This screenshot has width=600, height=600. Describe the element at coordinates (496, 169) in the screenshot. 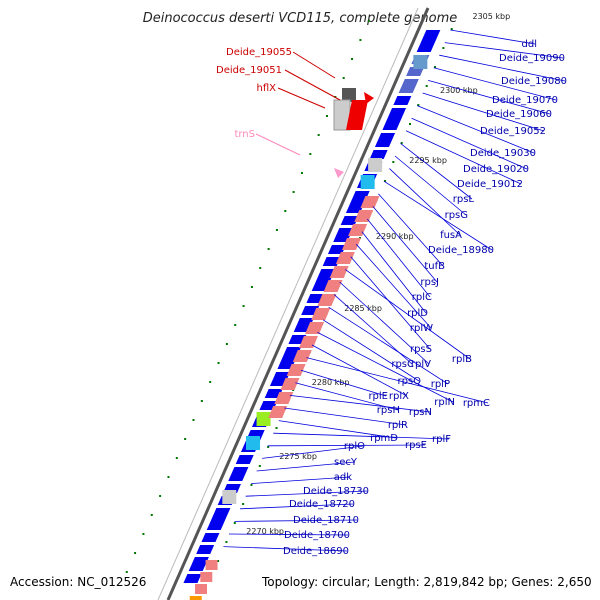

I see `gene-label: Deide_19020` at that location.